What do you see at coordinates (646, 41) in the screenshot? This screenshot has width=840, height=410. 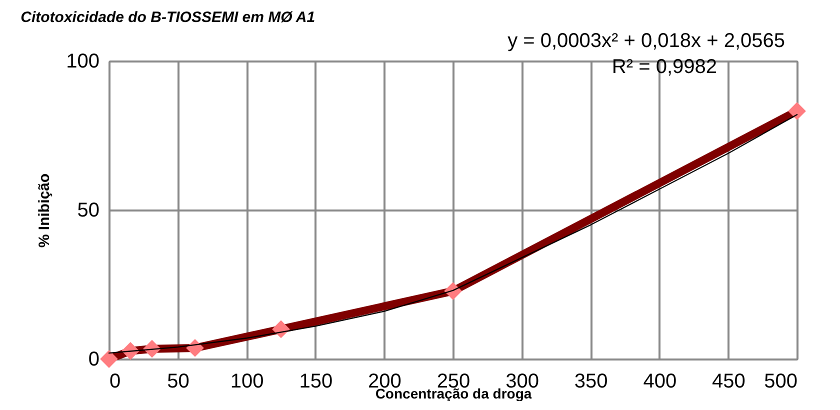 I see `text: y = 0,0003x² + 0,018x + 2,0565` at bounding box center [646, 41].